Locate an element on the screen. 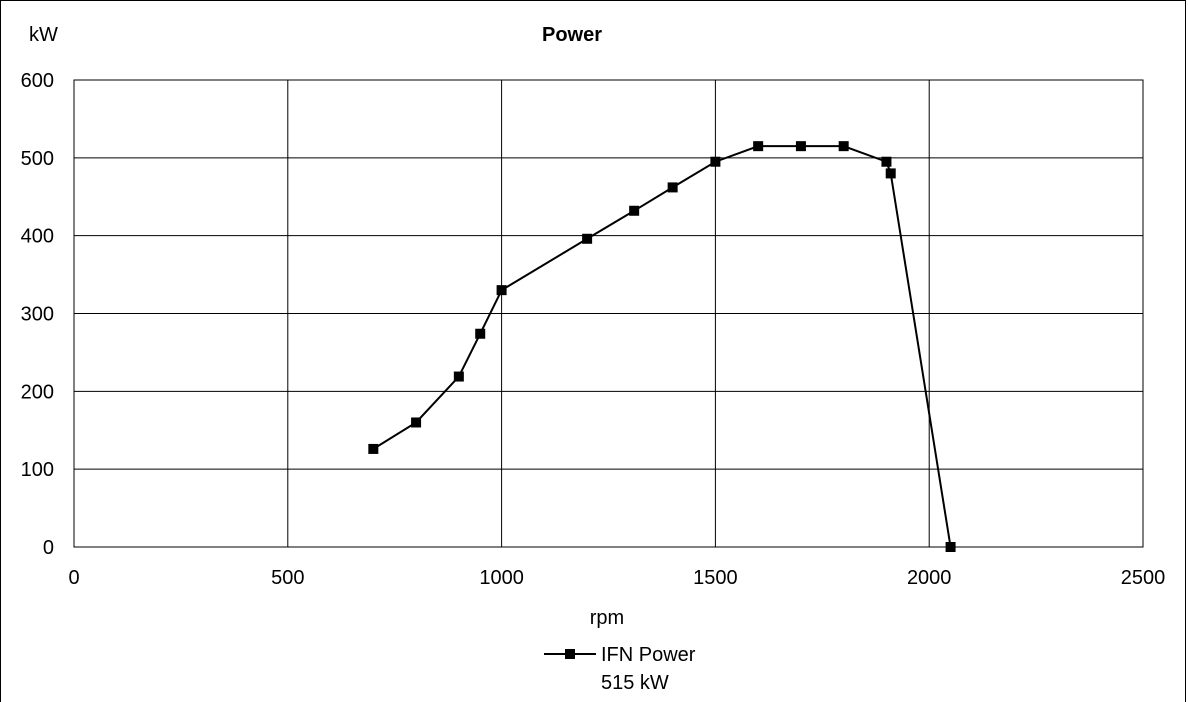  y-tick-labels: 0 100 200 300 400 500 600 is located at coordinates (37, 314).